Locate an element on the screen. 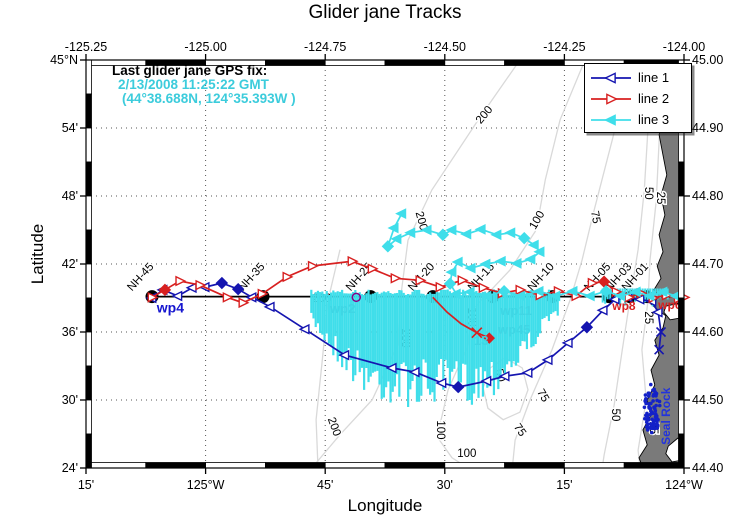 Image resolution: width=750 pixels, height=525 pixels. x-tick-label-bottom: 30' is located at coordinates (445, 485).